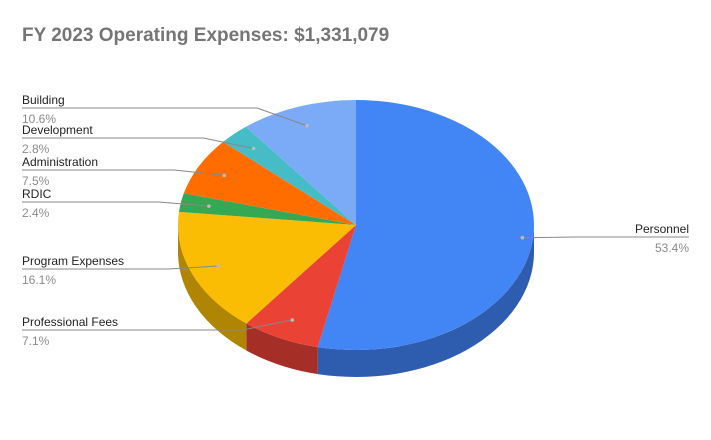 This screenshot has height=440, width=711. What do you see at coordinates (120, 267) in the screenshot?
I see `leader-line-program-expenses` at bounding box center [120, 267].